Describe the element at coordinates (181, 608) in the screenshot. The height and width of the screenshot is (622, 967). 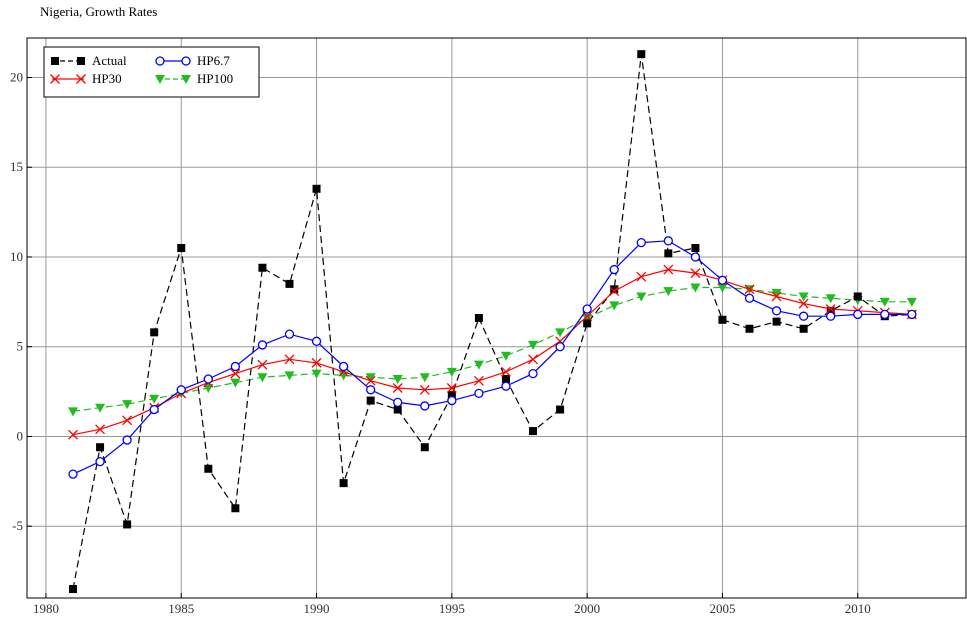
I see `x-tick-label: 1985` at that location.